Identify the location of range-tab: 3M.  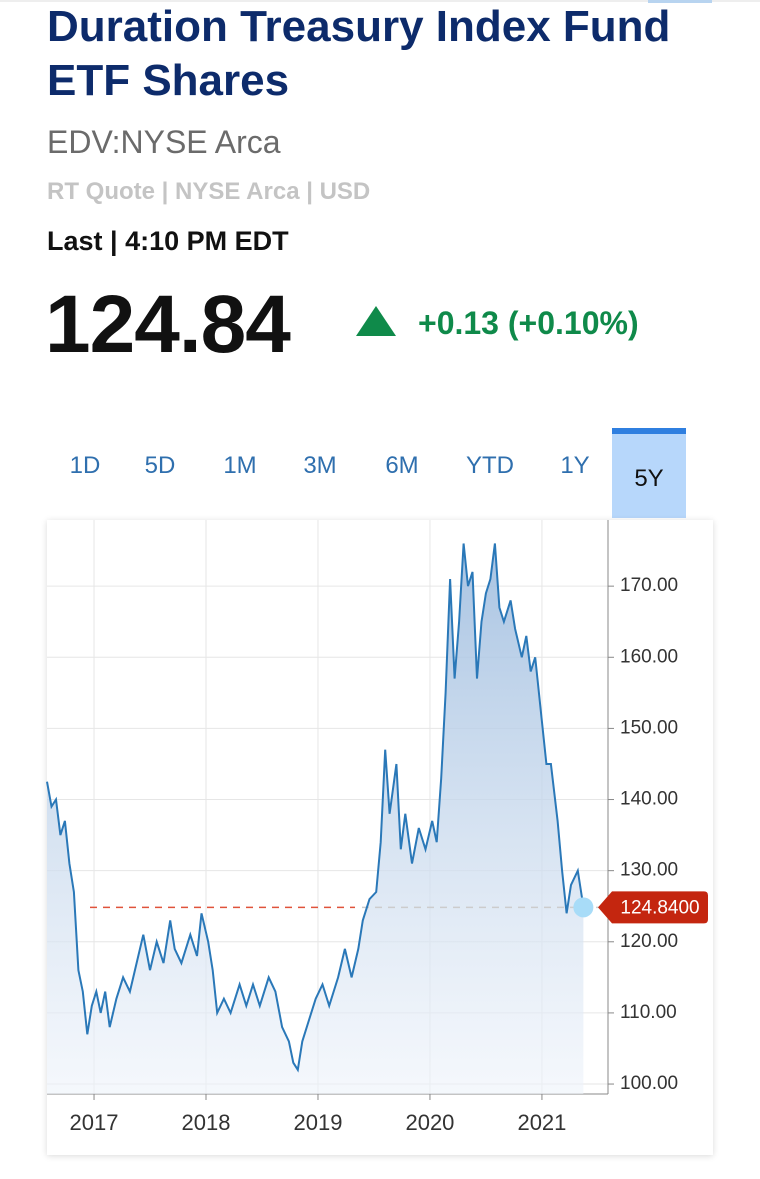
(320, 465).